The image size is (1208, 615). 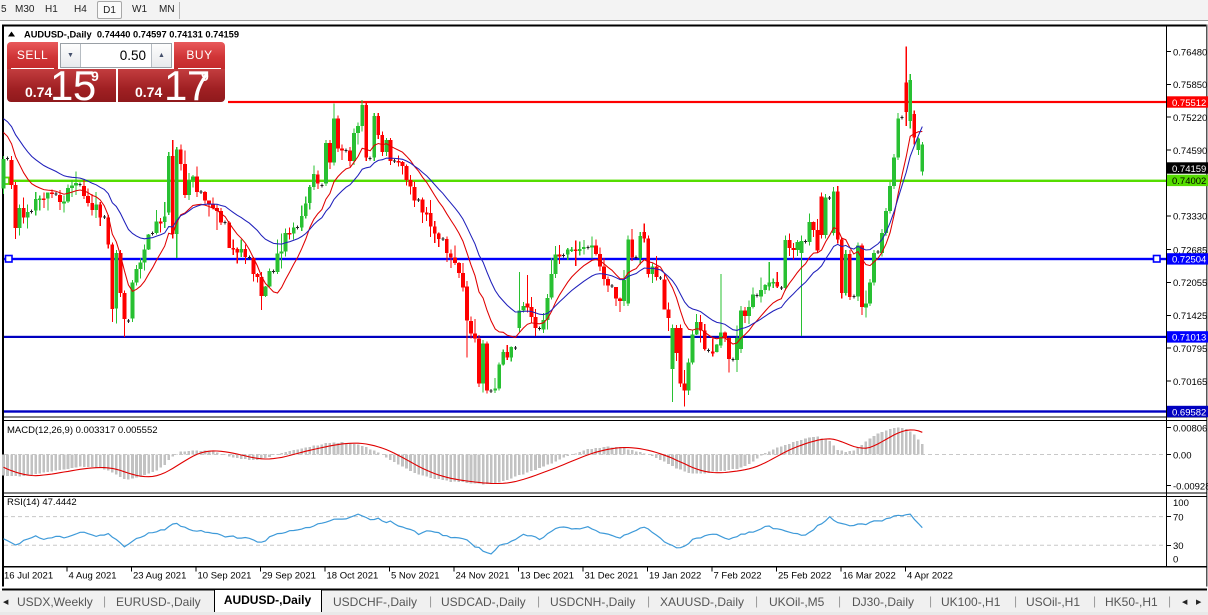 What do you see at coordinates (1178, 517) in the screenshot?
I see `svg-text: 70` at bounding box center [1178, 517].